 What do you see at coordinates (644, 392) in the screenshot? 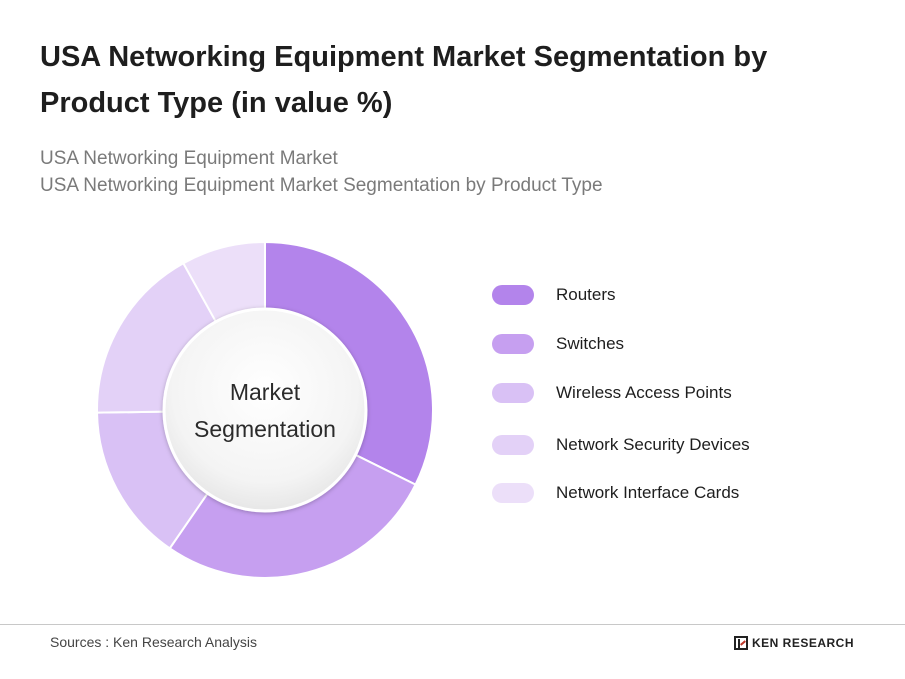
I see `legend-label-wireless-access-points: Wireless Access Points` at bounding box center [644, 392].